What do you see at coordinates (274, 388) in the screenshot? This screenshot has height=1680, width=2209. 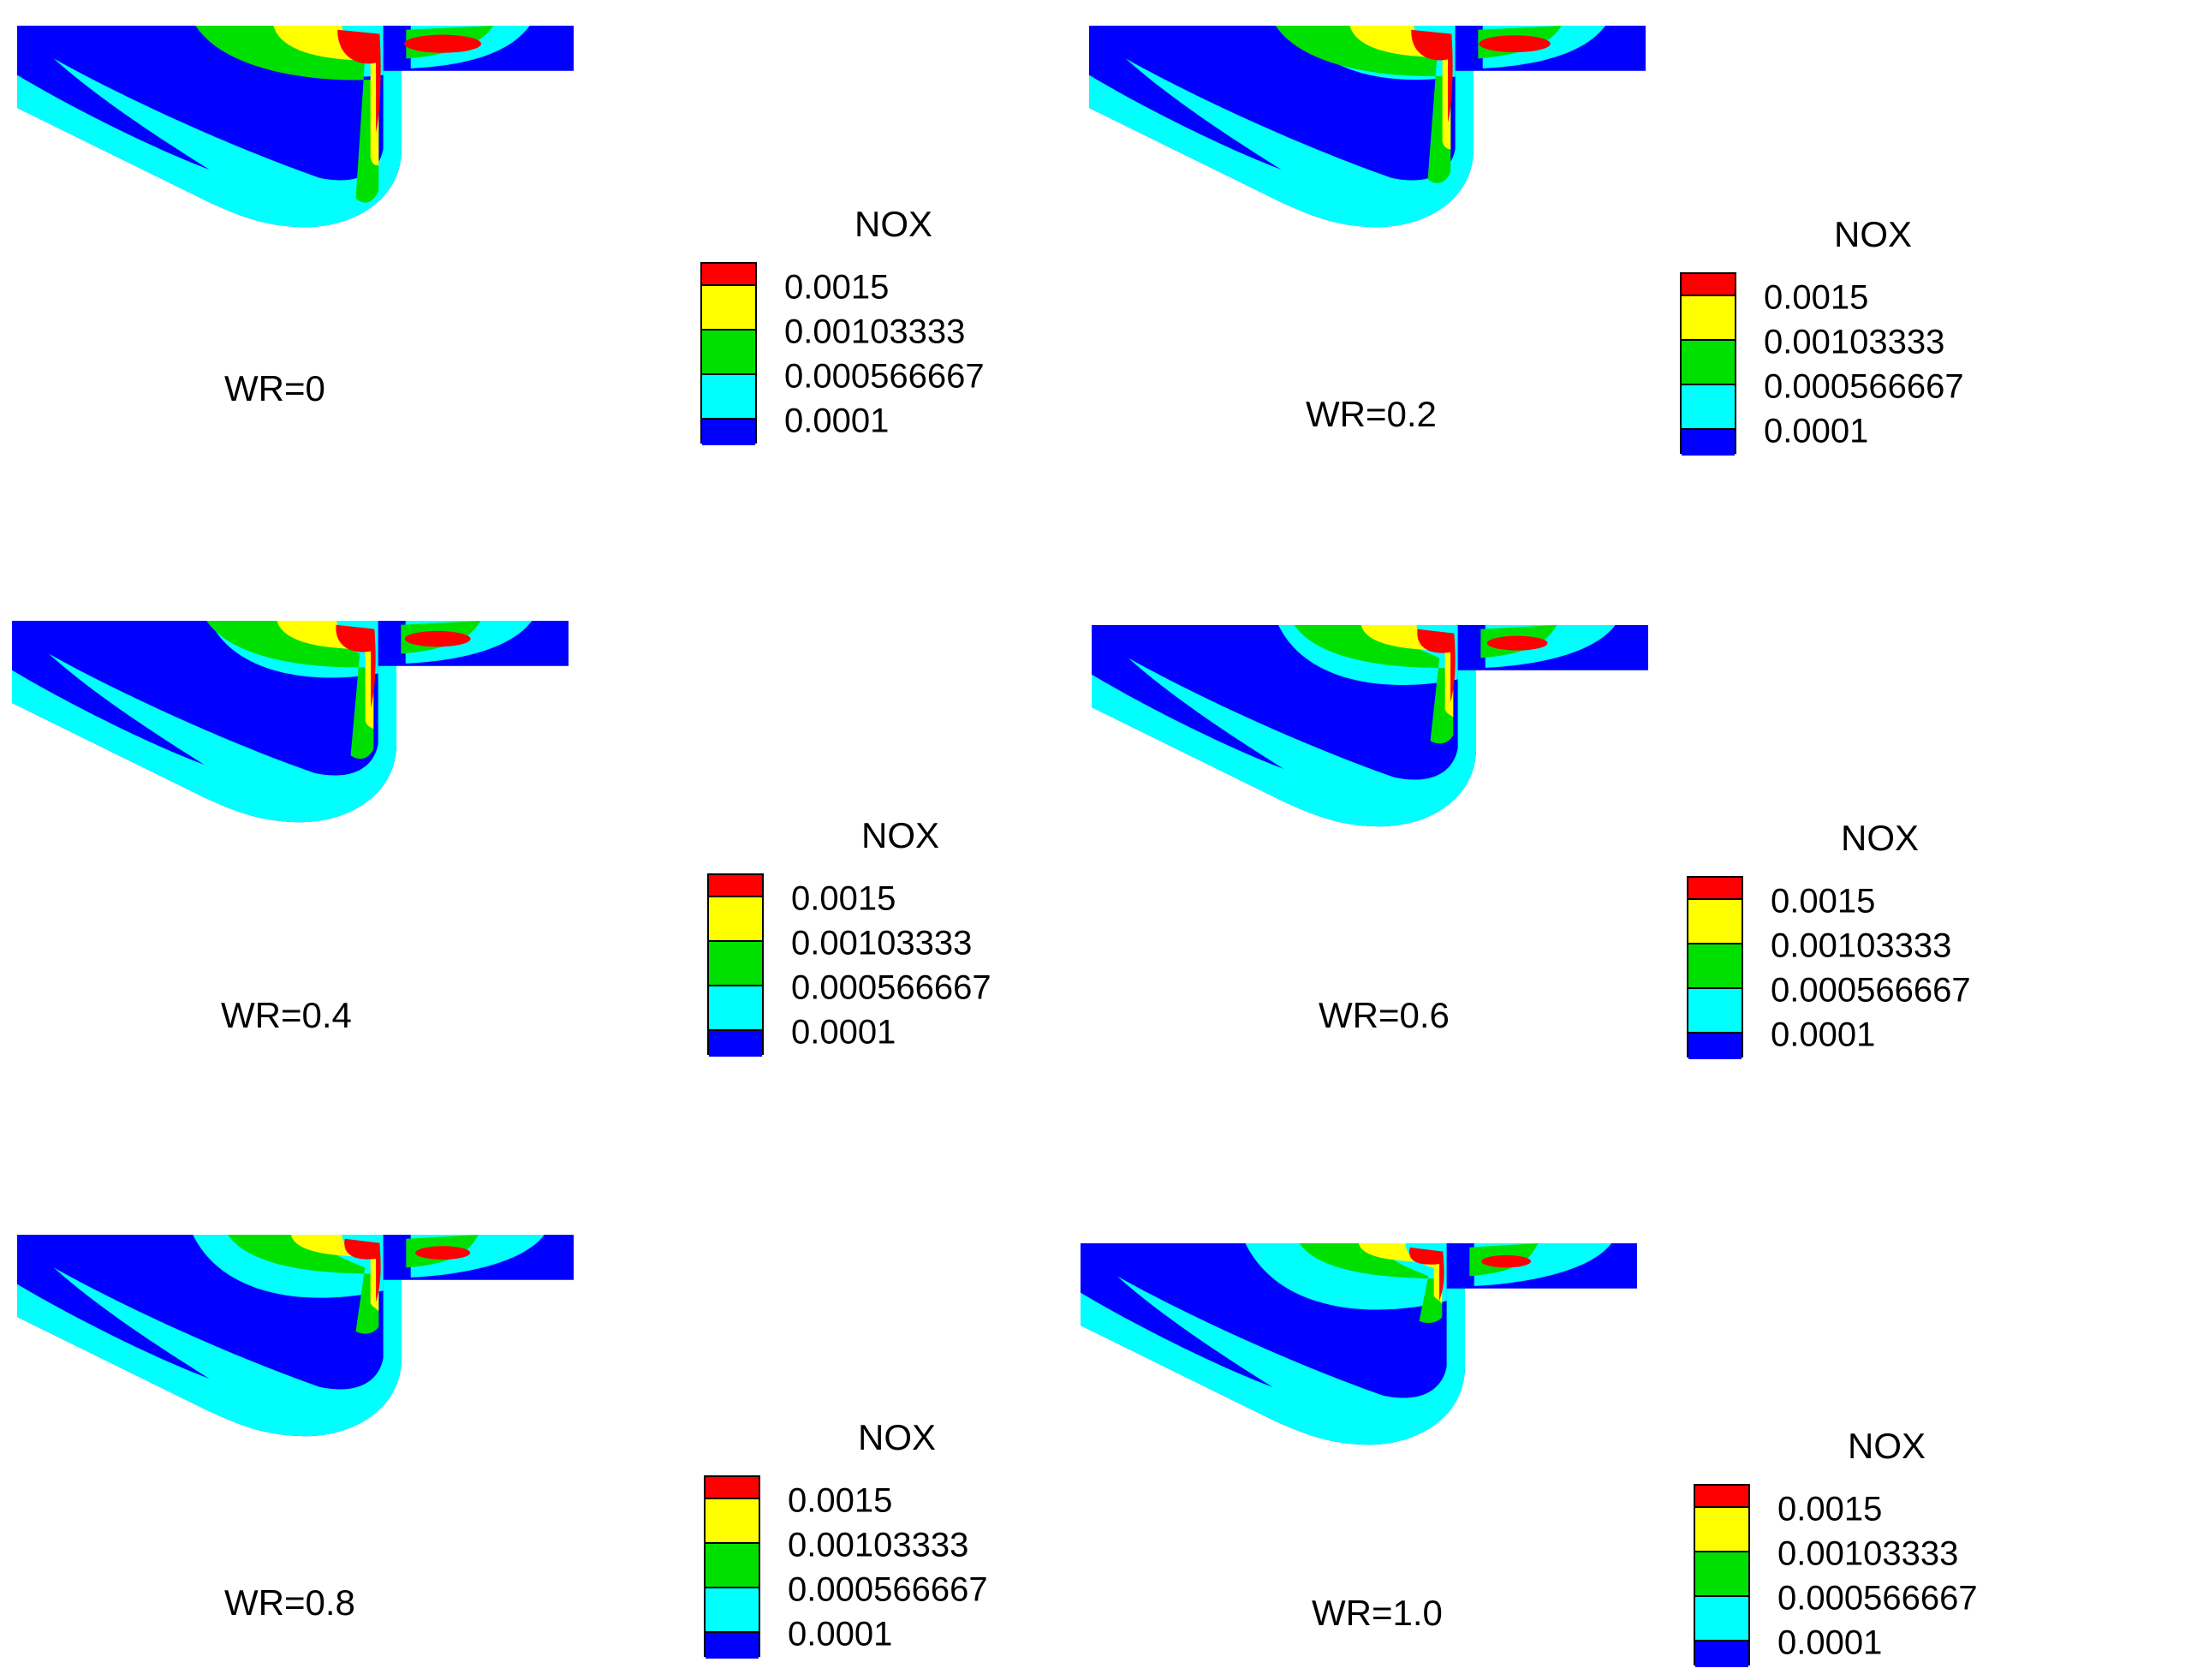 I see `water-ratio-label: WR=0` at bounding box center [274, 388].